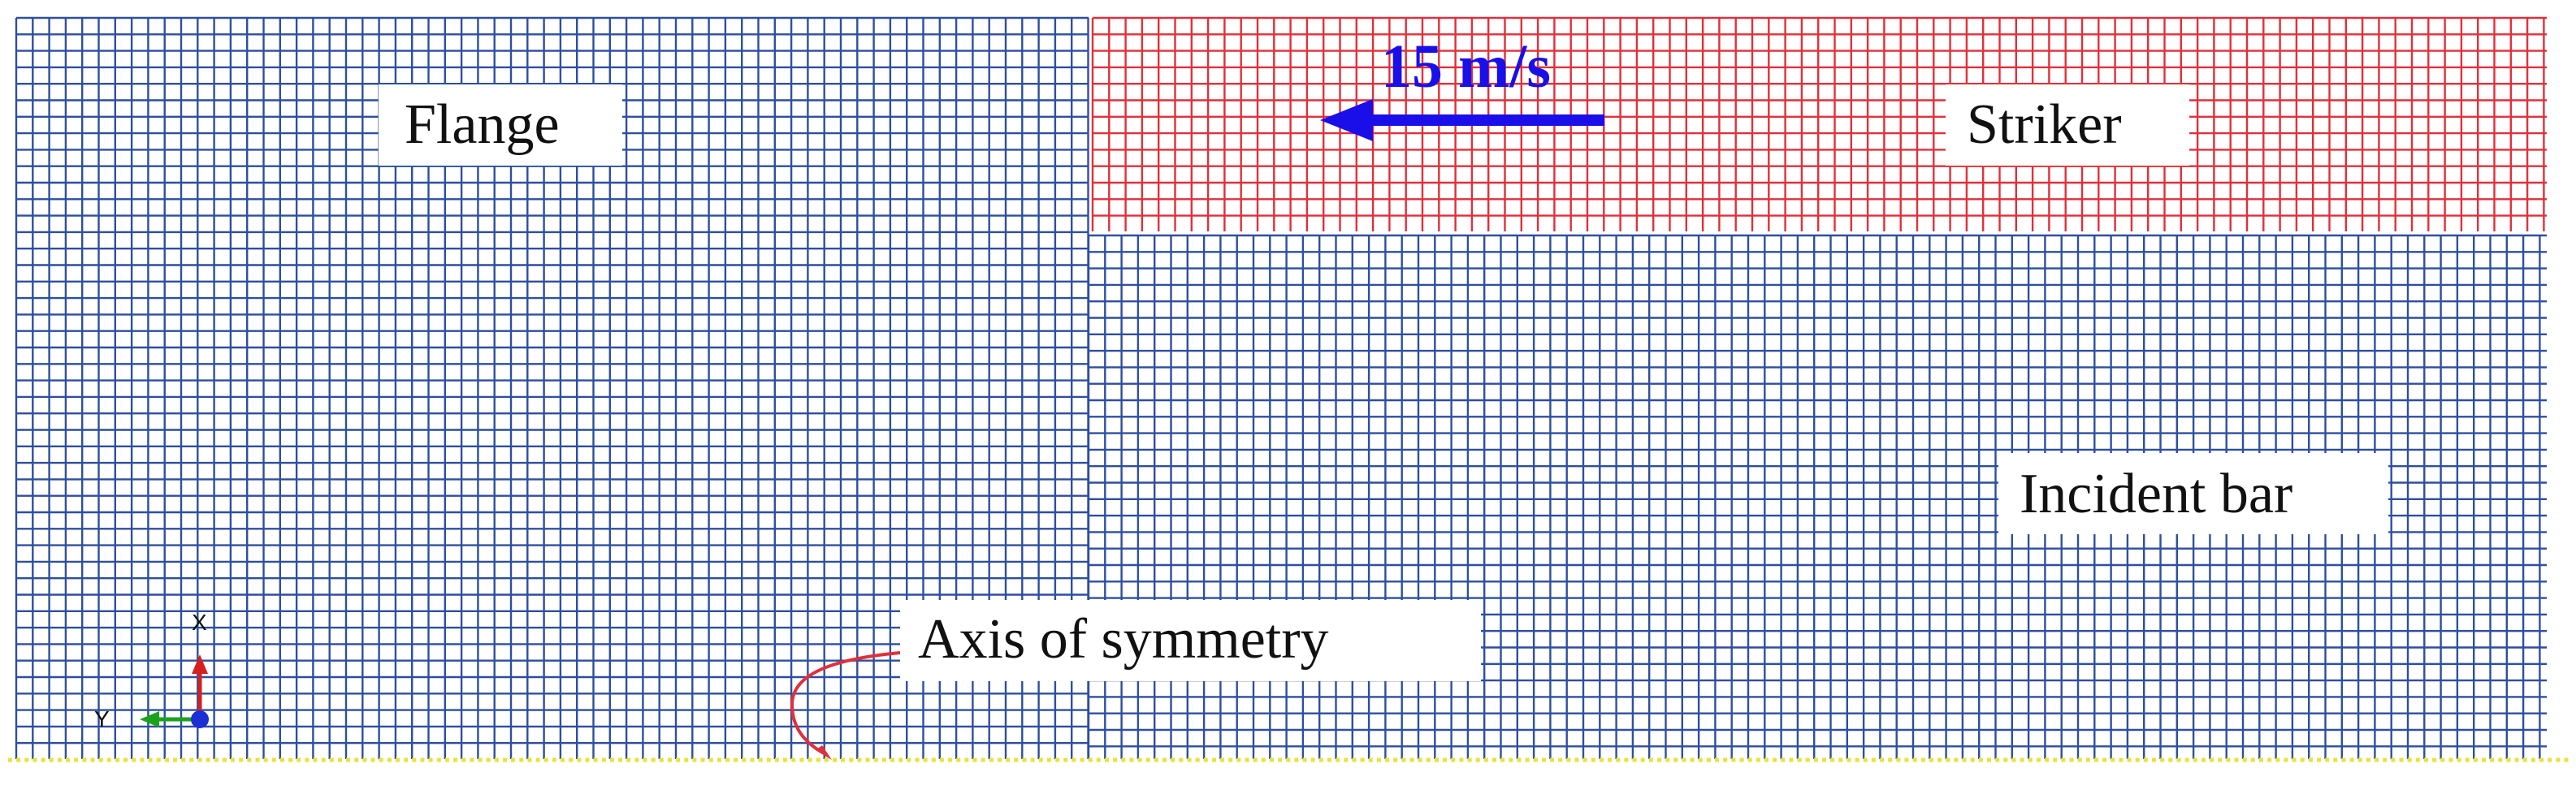 The width and height of the screenshot is (2576, 807). Describe the element at coordinates (149, 719) in the screenshot. I see `triad-y-arrowhead` at that location.